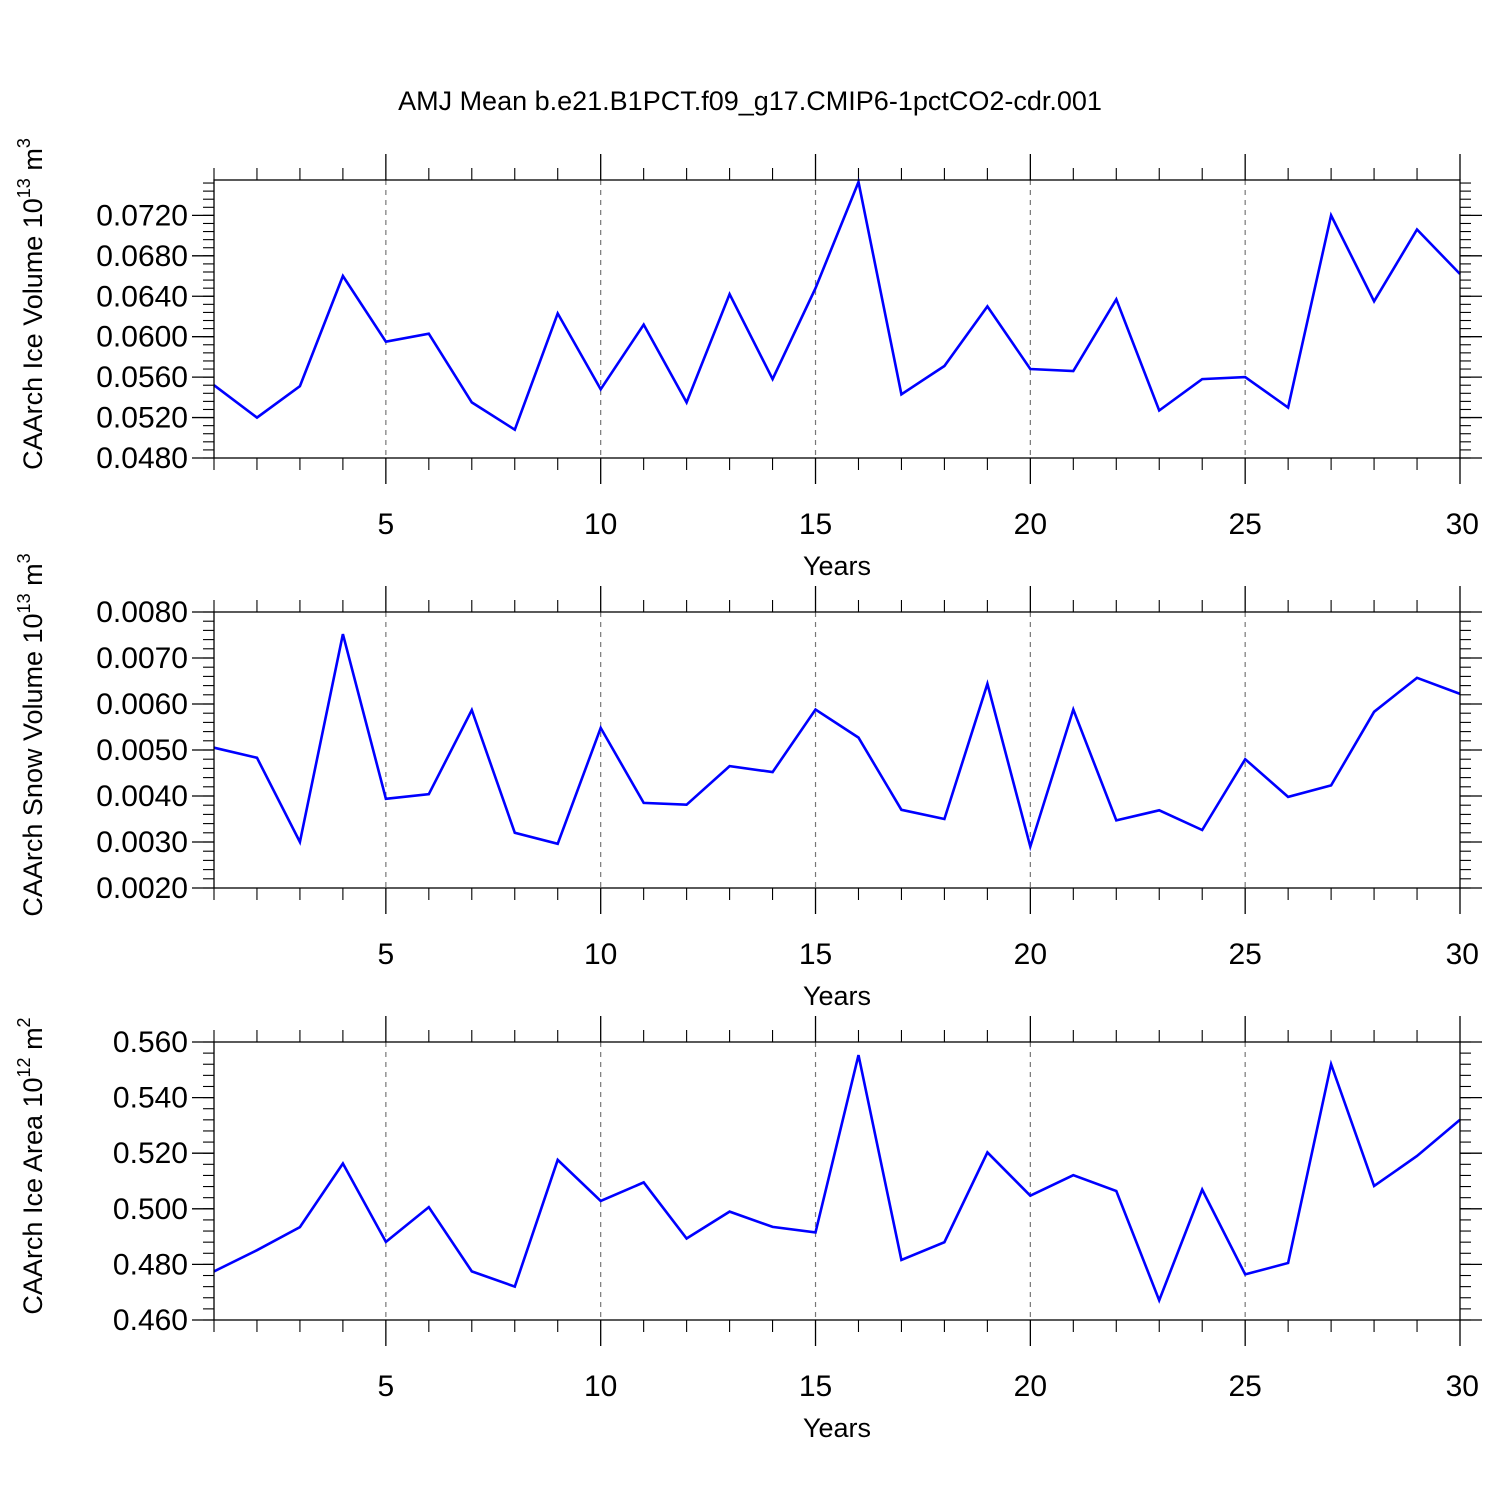  I want to click on ice-area-y-tick-label: 0.480, so click(150, 1264).